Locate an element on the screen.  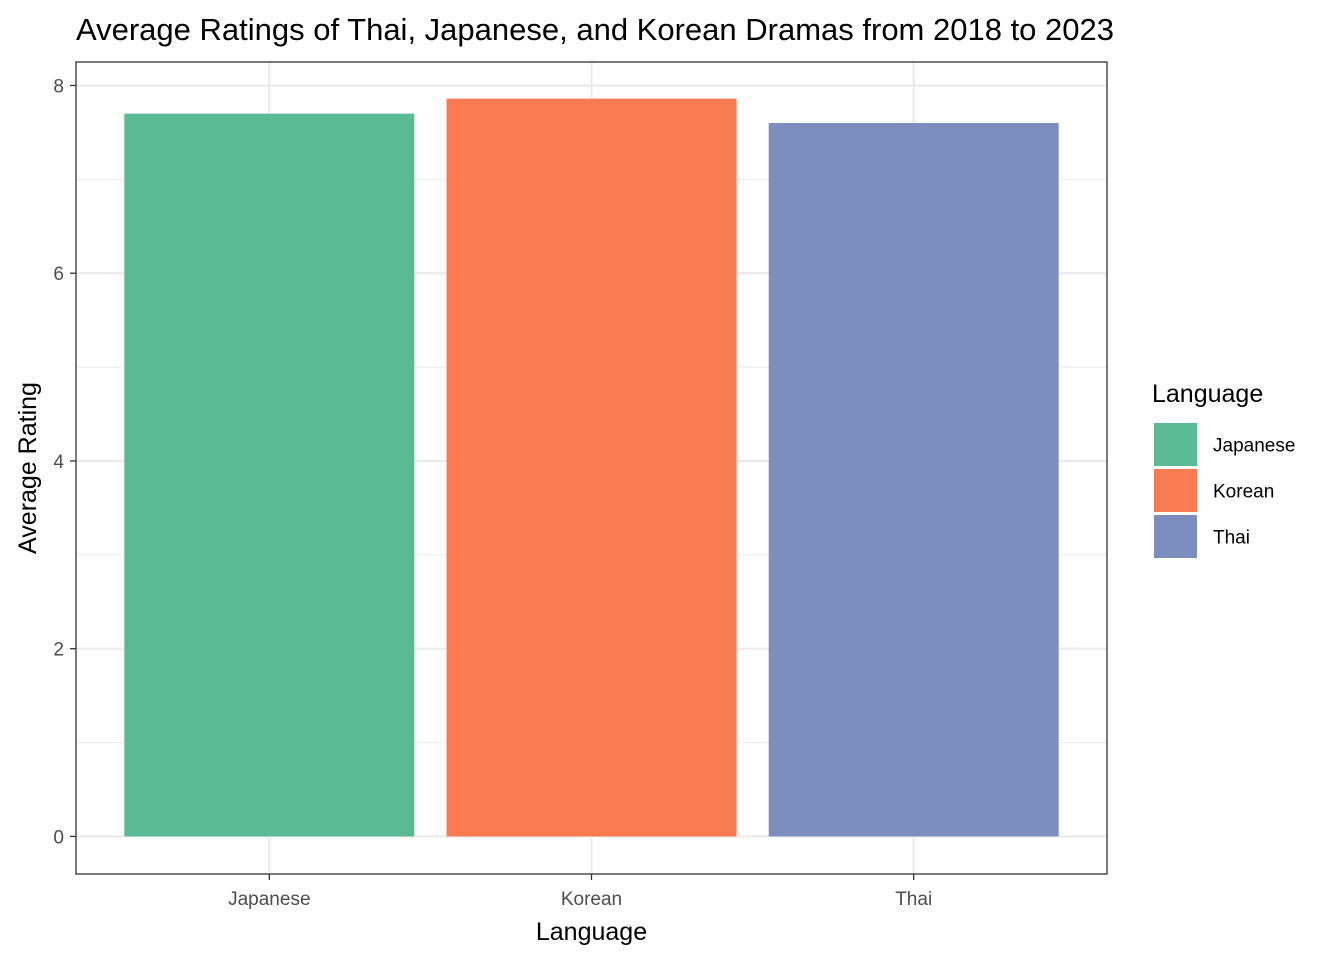
y-axis-title: Average Rating is located at coordinates (28, 468).